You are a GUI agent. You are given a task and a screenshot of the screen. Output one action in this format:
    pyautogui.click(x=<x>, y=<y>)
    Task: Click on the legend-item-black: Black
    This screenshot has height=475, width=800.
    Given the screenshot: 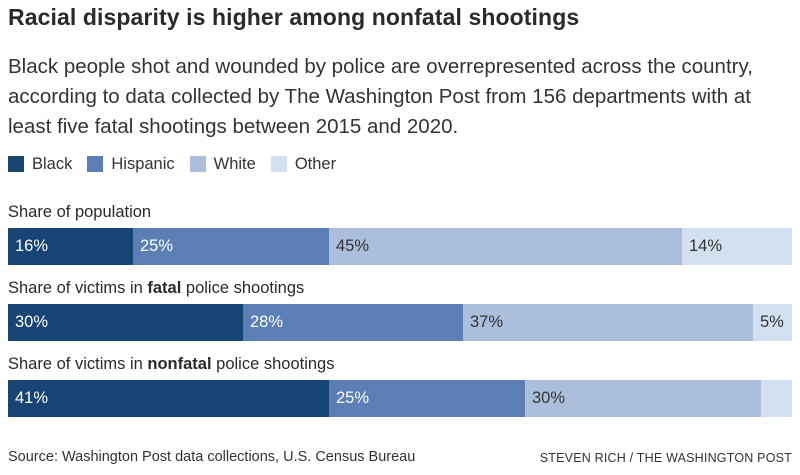 What is the action you would take?
    pyautogui.click(x=40, y=164)
    